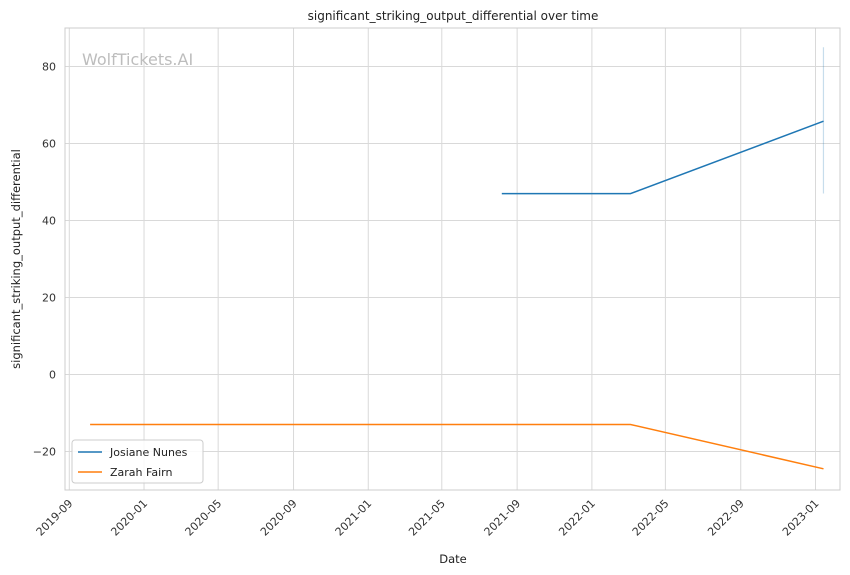  I want to click on y-axis-title: significant_striking_output_differential, so click(16, 259).